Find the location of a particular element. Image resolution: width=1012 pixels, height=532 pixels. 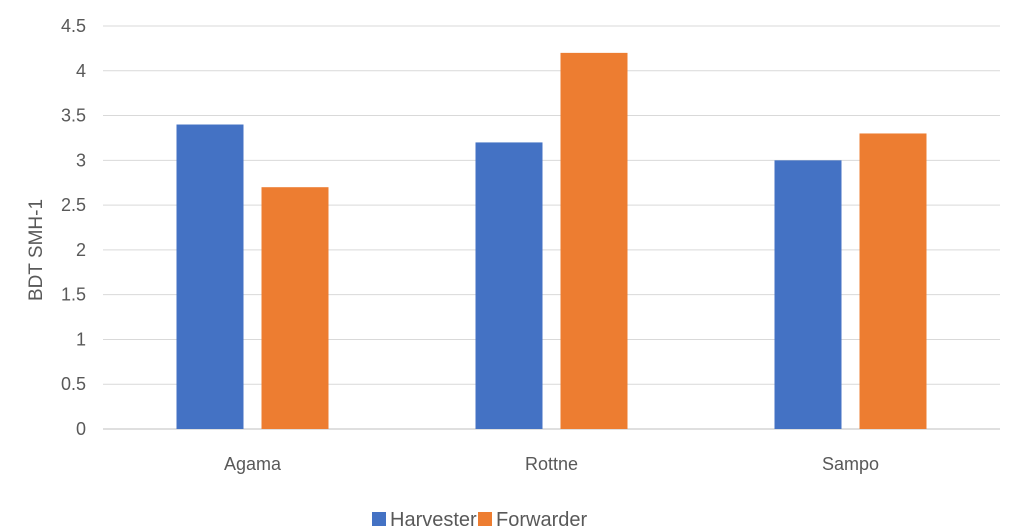

legend-label-harvester: Harvester is located at coordinates (433, 520).